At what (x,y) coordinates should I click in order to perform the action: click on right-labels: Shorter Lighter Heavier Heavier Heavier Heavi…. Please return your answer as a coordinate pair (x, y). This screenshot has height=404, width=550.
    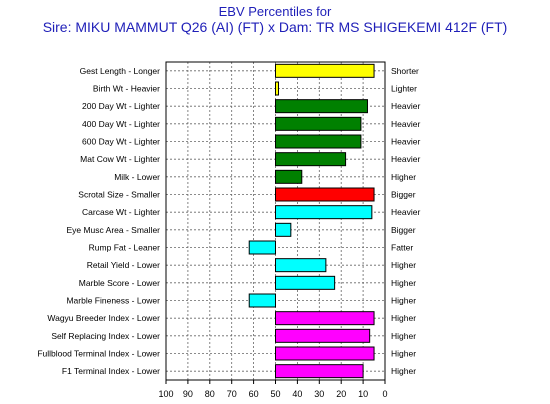
    Looking at the image, I should click on (405, 221).